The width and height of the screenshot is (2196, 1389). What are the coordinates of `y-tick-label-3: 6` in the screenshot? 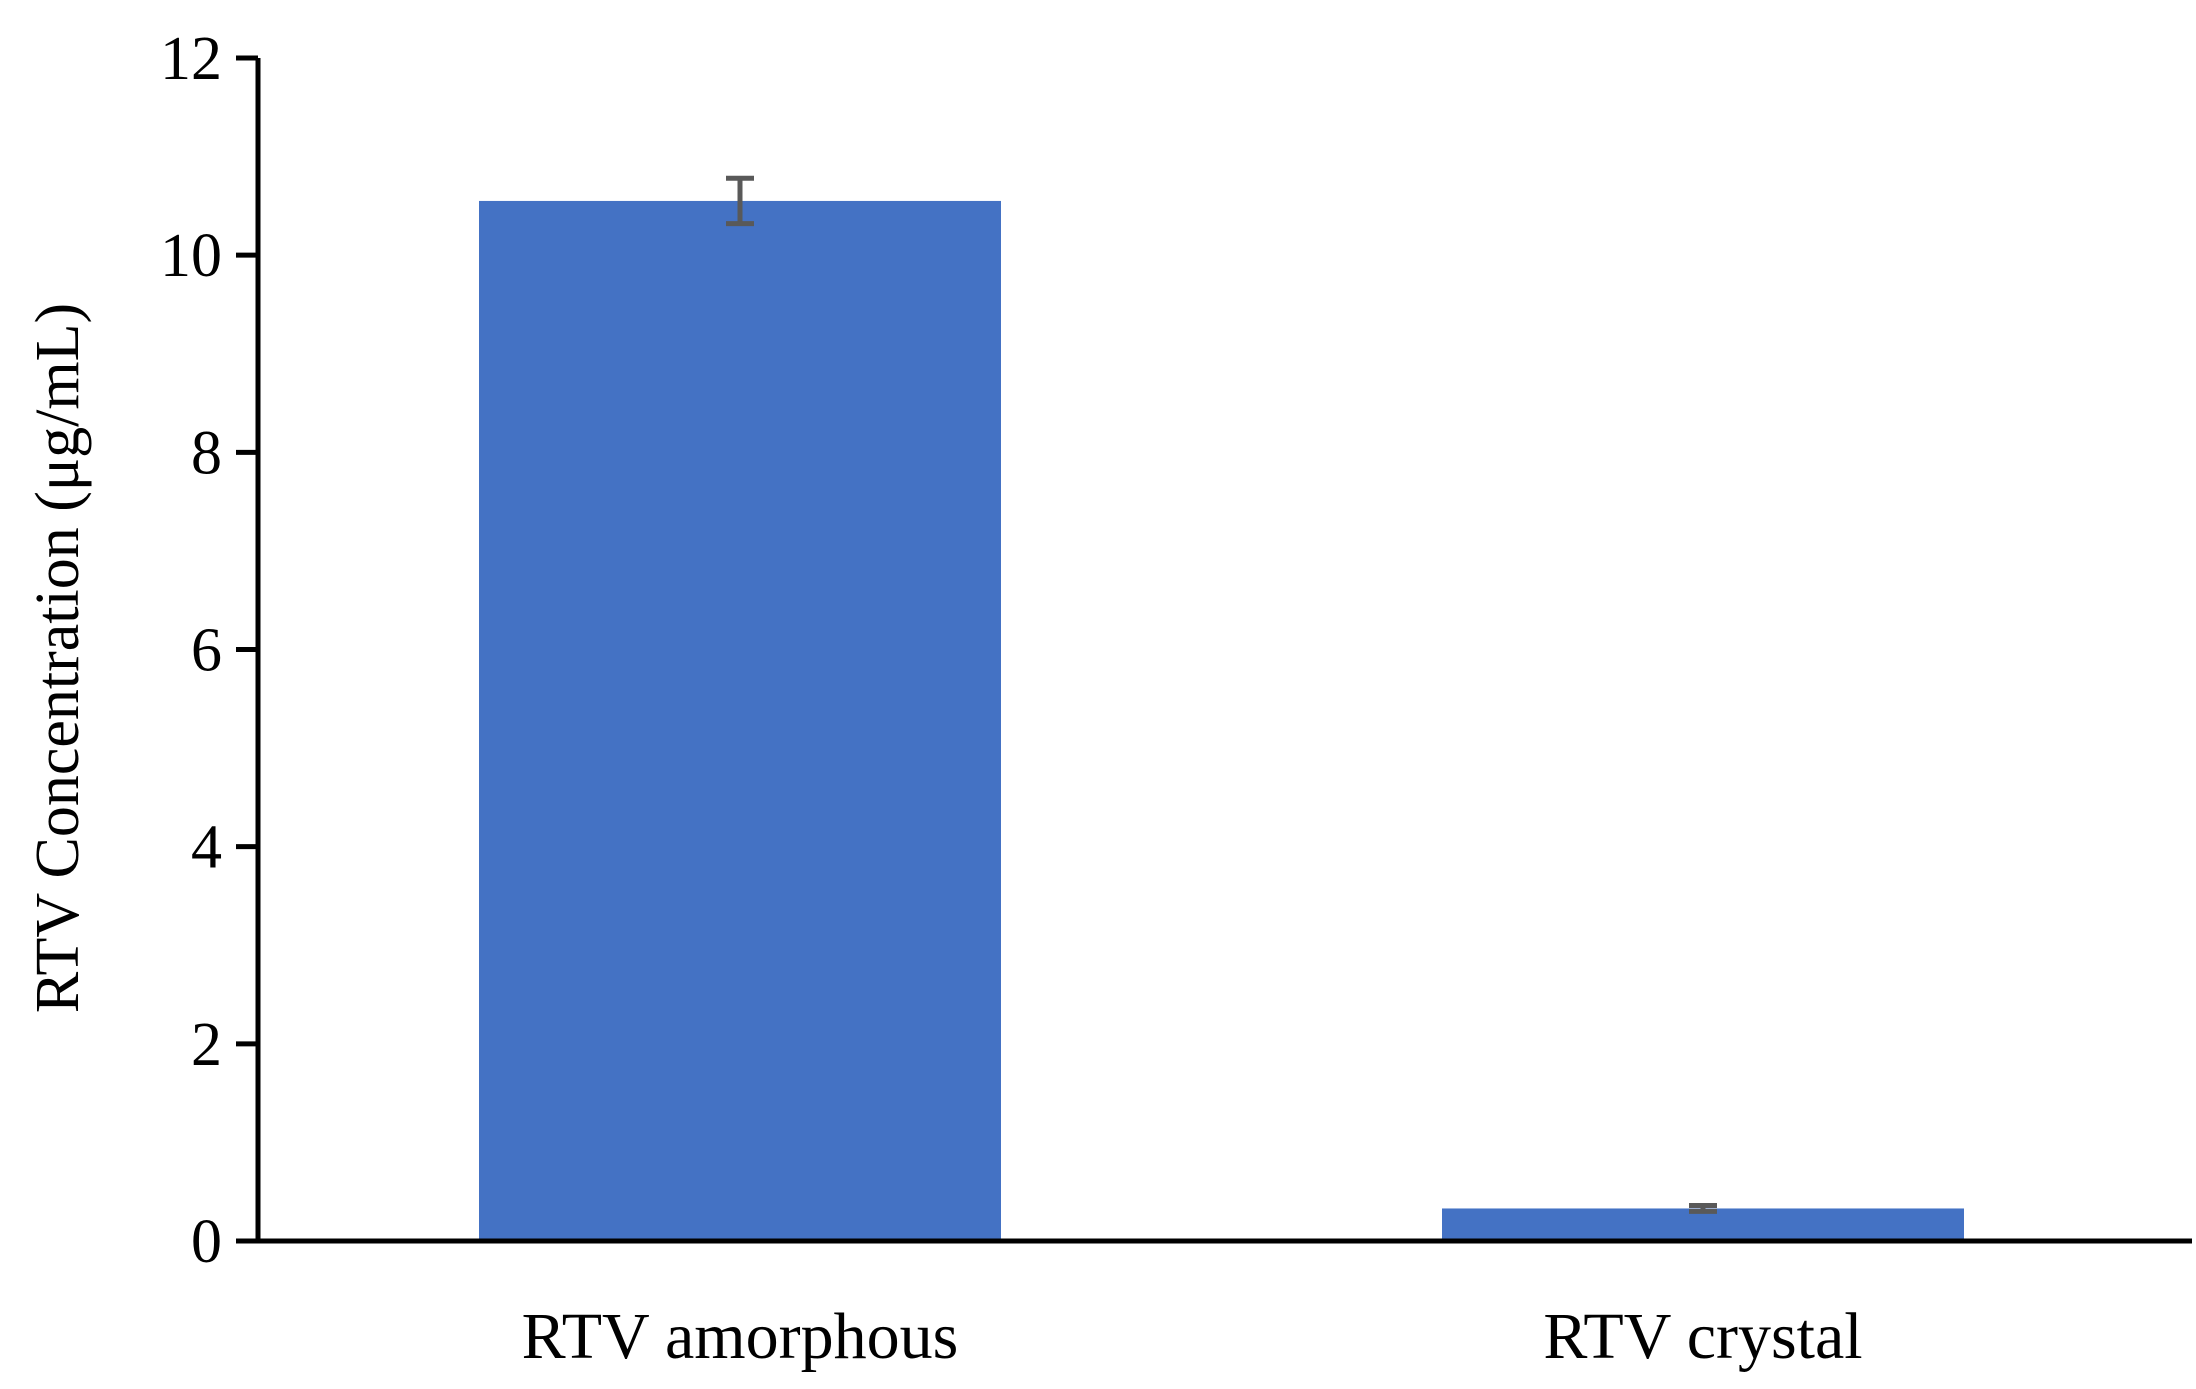 It's located at (206, 651).